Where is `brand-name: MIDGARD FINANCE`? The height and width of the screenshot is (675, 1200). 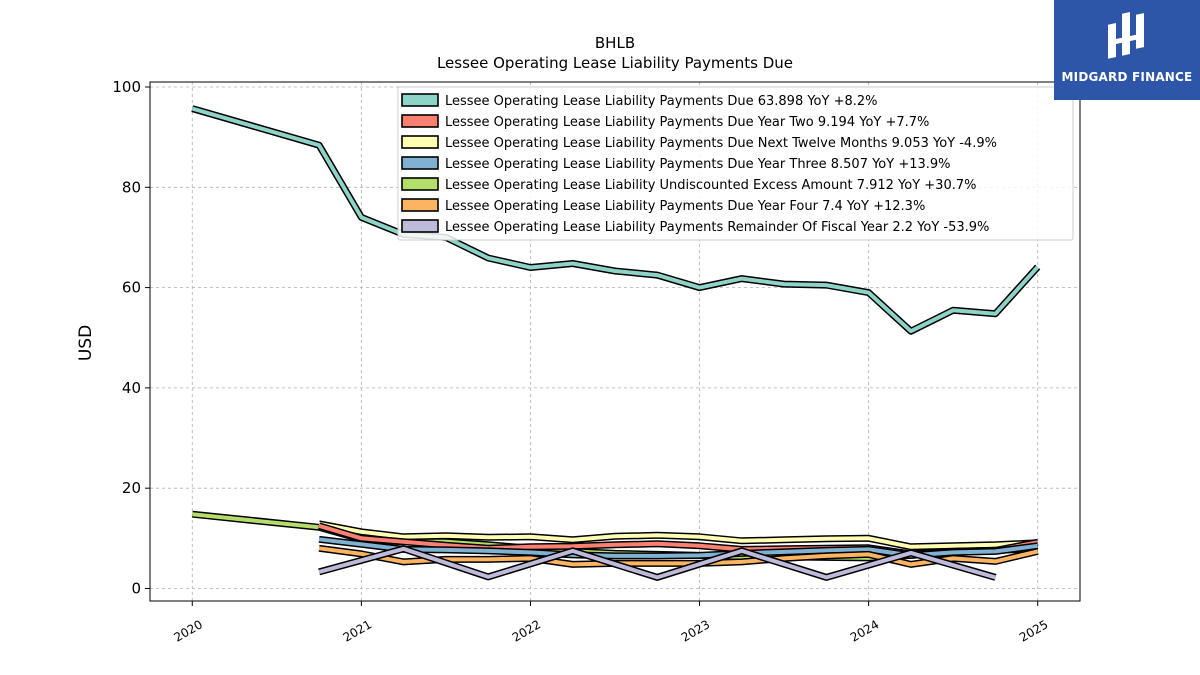 brand-name: MIDGARD FINANCE is located at coordinates (1127, 77).